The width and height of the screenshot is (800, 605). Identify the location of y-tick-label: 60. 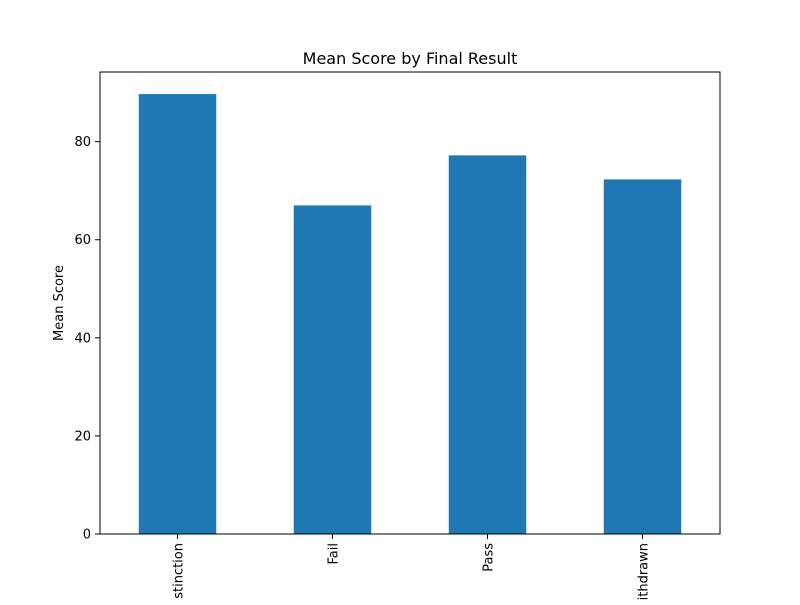
(82, 240).